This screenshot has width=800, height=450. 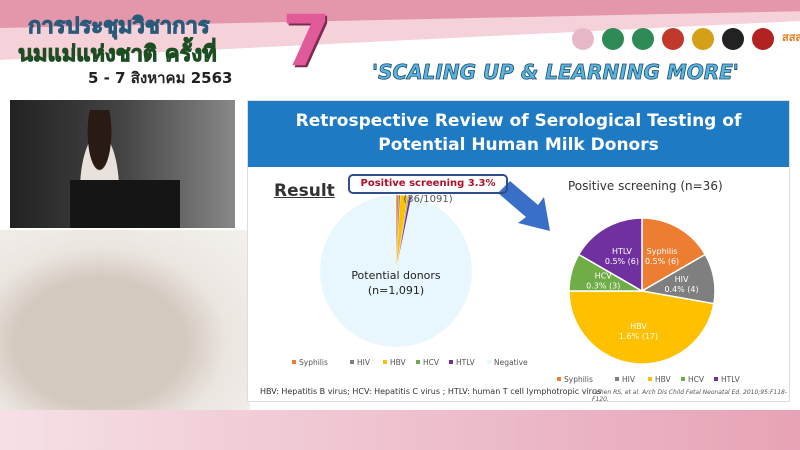 I want to click on slice-label-name: HIV, so click(x=682, y=279).